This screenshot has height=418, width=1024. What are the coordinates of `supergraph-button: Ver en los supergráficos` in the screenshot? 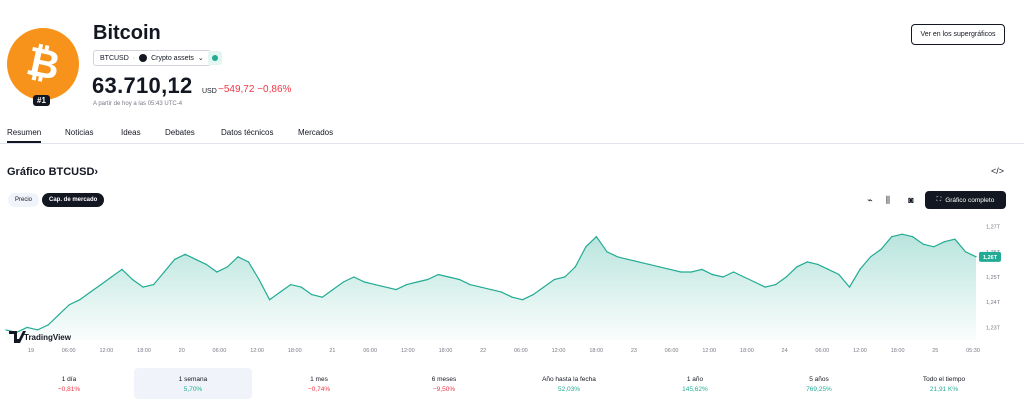 It's located at (958, 34).